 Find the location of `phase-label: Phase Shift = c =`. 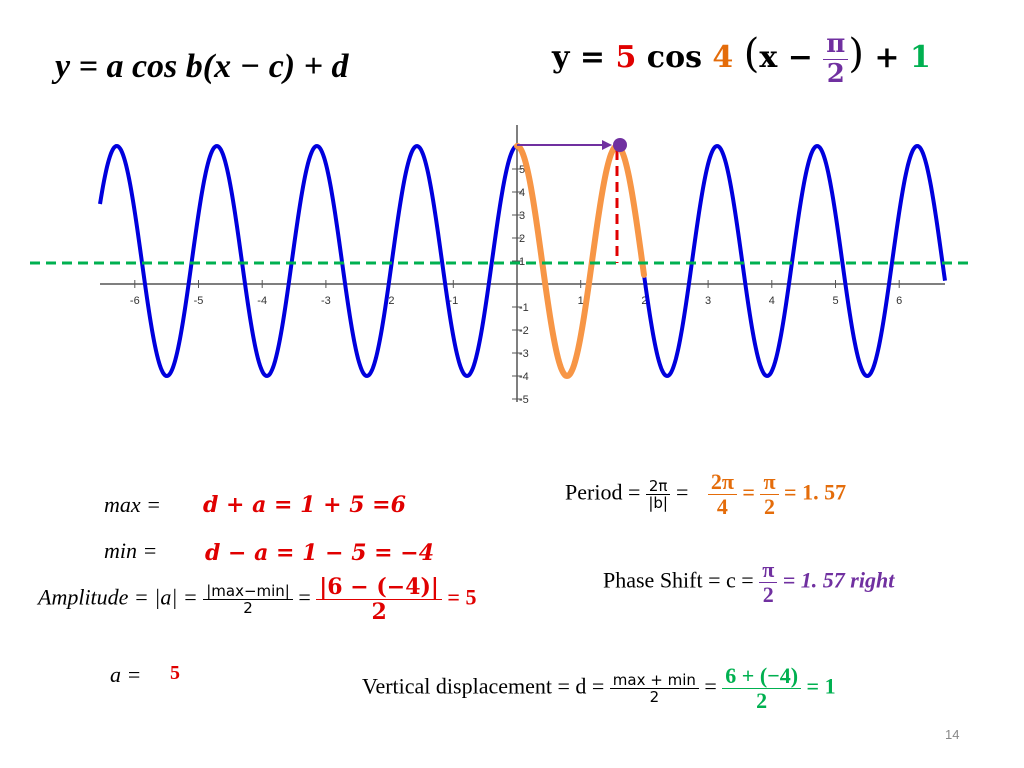

phase-label: Phase Shift = c = is located at coordinates (678, 580).